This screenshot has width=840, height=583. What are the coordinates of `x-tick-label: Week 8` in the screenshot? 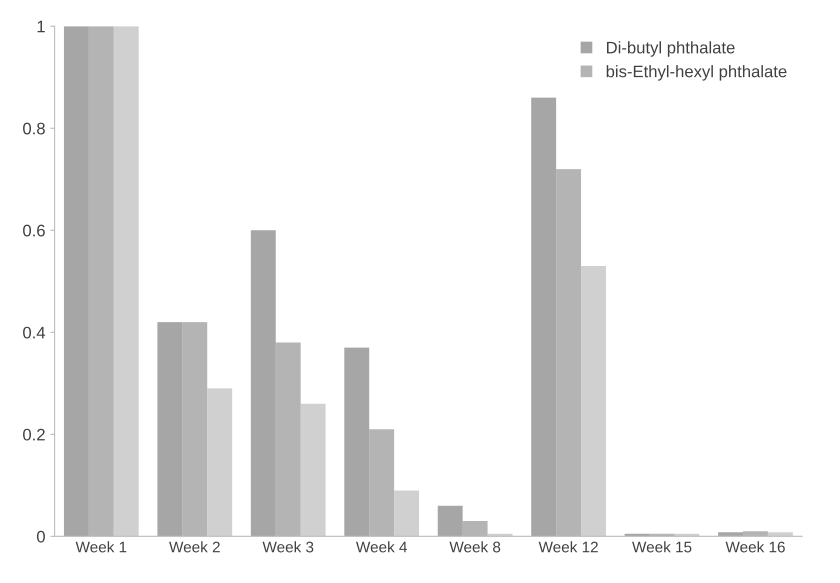 It's located at (474, 546).